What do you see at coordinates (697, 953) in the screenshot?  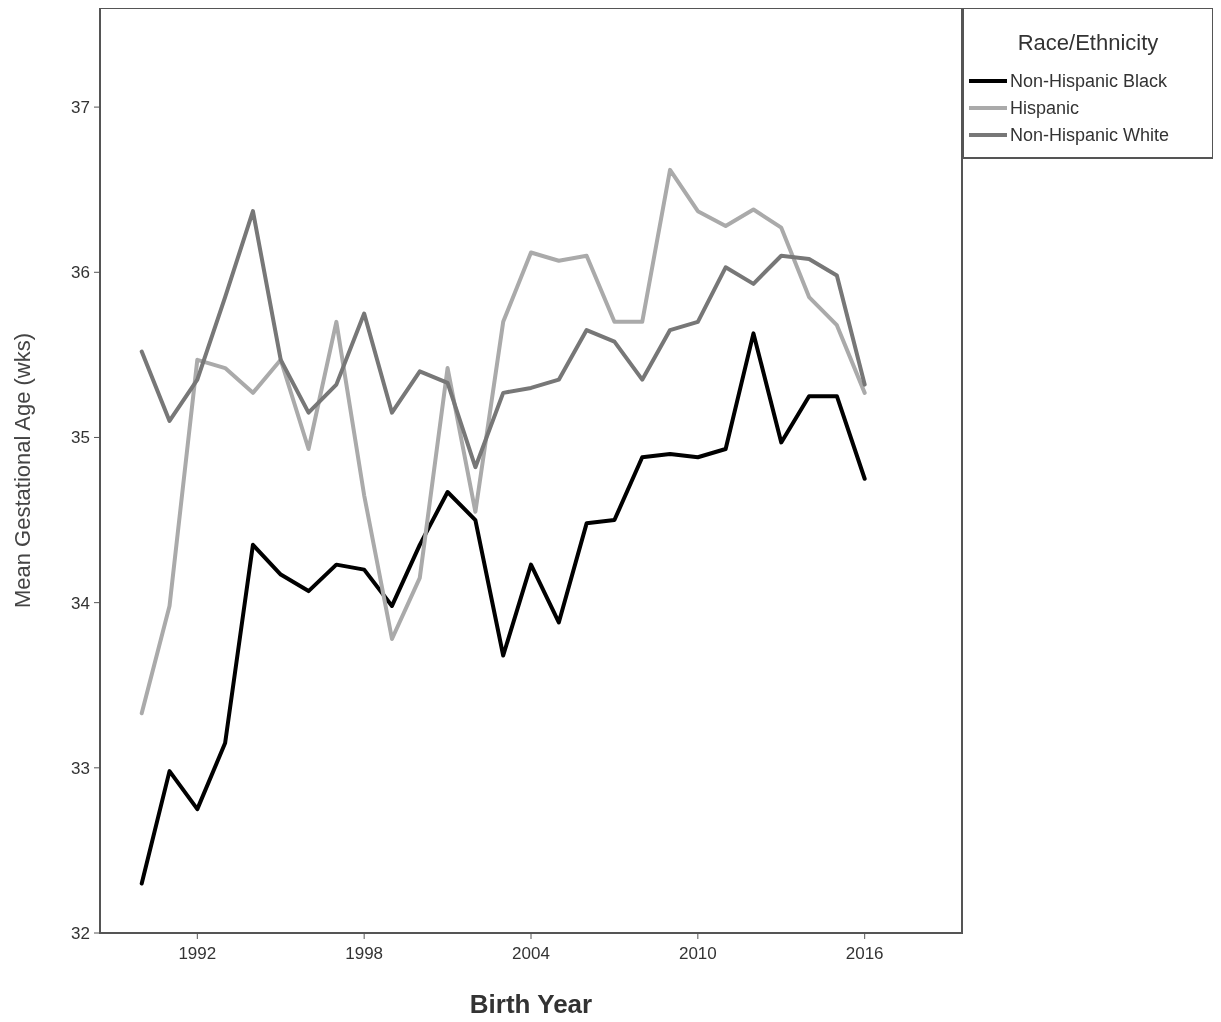 I see `x-tick-label: 2010` at bounding box center [697, 953].